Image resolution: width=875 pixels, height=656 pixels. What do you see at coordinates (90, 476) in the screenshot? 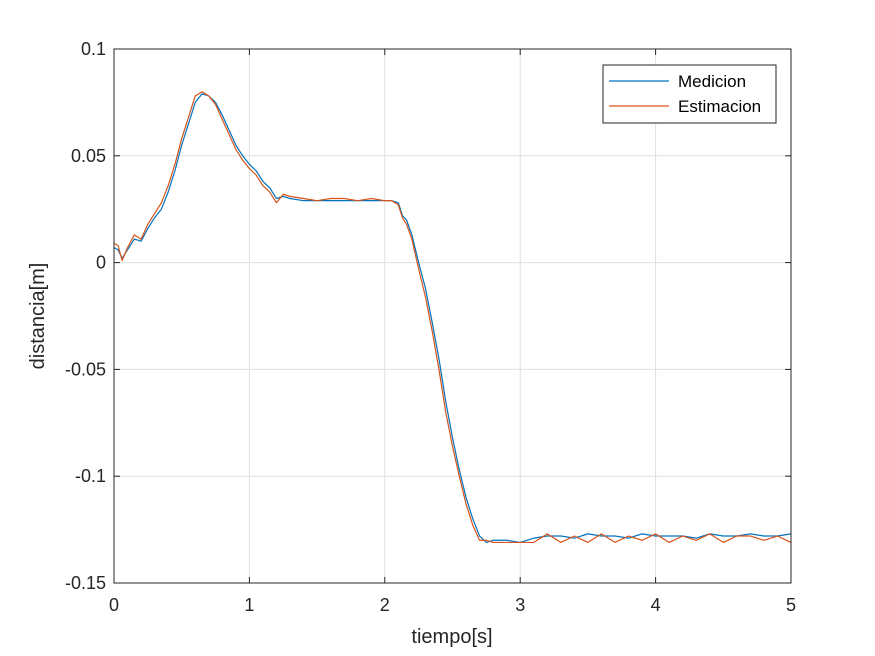
I see `y-tick-label: -0.1` at bounding box center [90, 476].